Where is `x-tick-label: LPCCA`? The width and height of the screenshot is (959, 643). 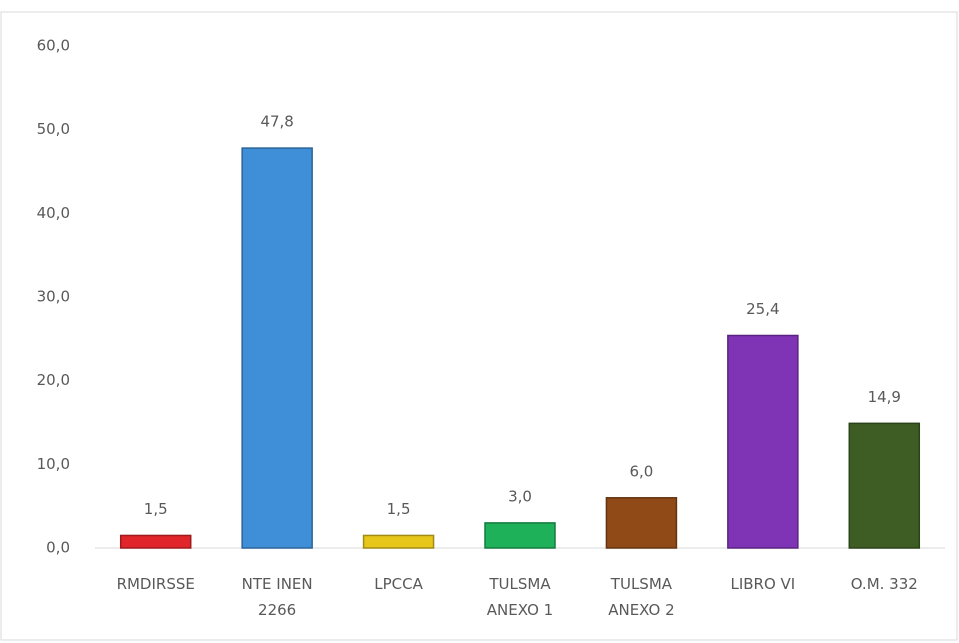 x-tick-label: LPCCA is located at coordinates (398, 584).